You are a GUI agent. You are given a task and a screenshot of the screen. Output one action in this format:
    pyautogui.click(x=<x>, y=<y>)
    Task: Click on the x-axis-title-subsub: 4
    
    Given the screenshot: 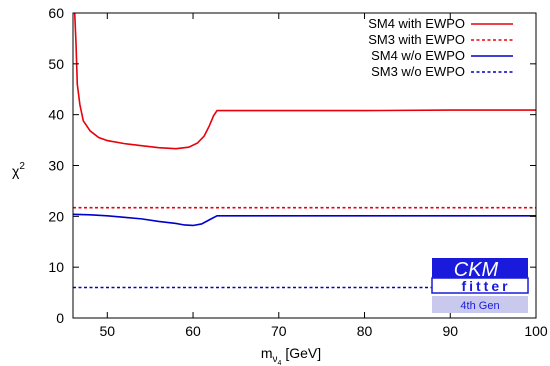 What is the action you would take?
    pyautogui.click(x=280, y=363)
    